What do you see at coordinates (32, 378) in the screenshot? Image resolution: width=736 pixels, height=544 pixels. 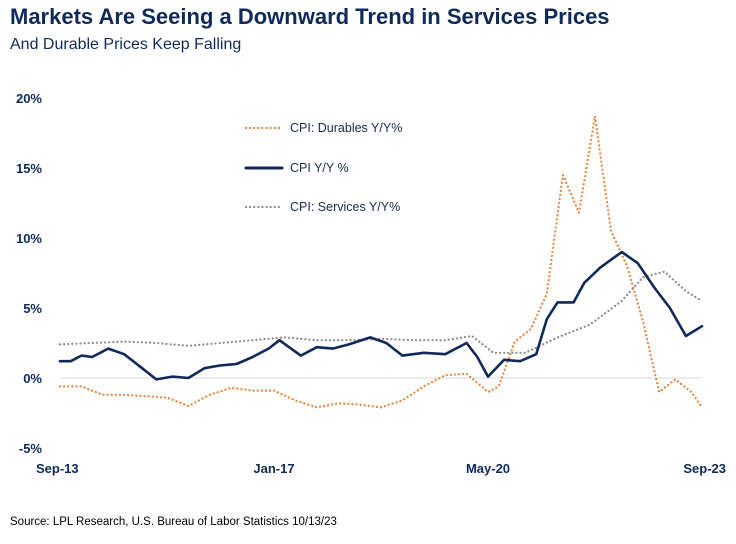 I see `y-tick-label: 0%` at bounding box center [32, 378].